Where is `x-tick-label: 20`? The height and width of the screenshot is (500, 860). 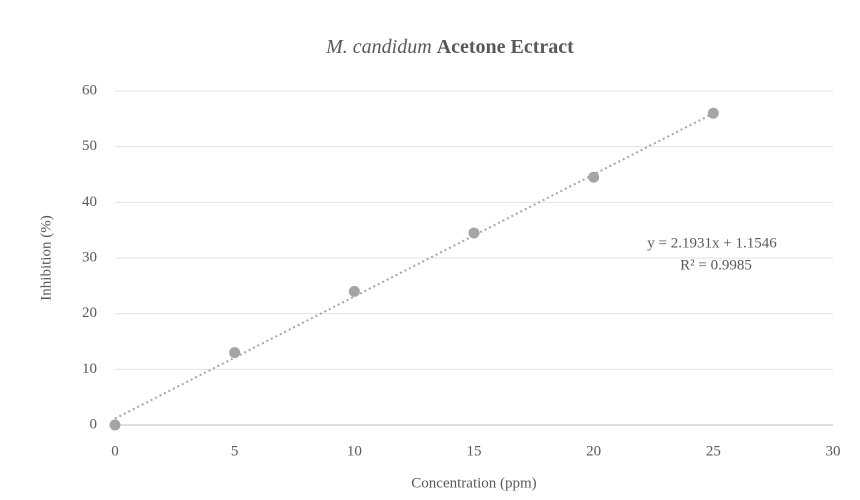 x-tick-label: 20 is located at coordinates (593, 451).